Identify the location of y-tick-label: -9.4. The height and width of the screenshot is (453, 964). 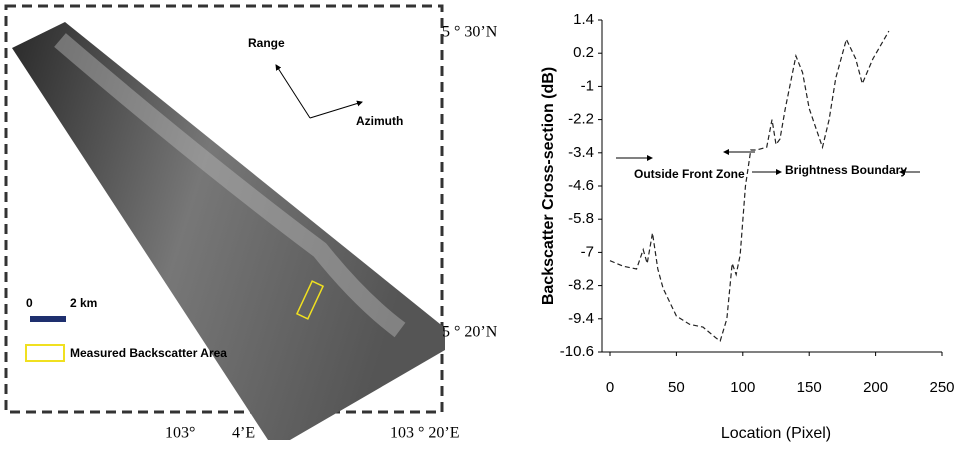
(581, 318).